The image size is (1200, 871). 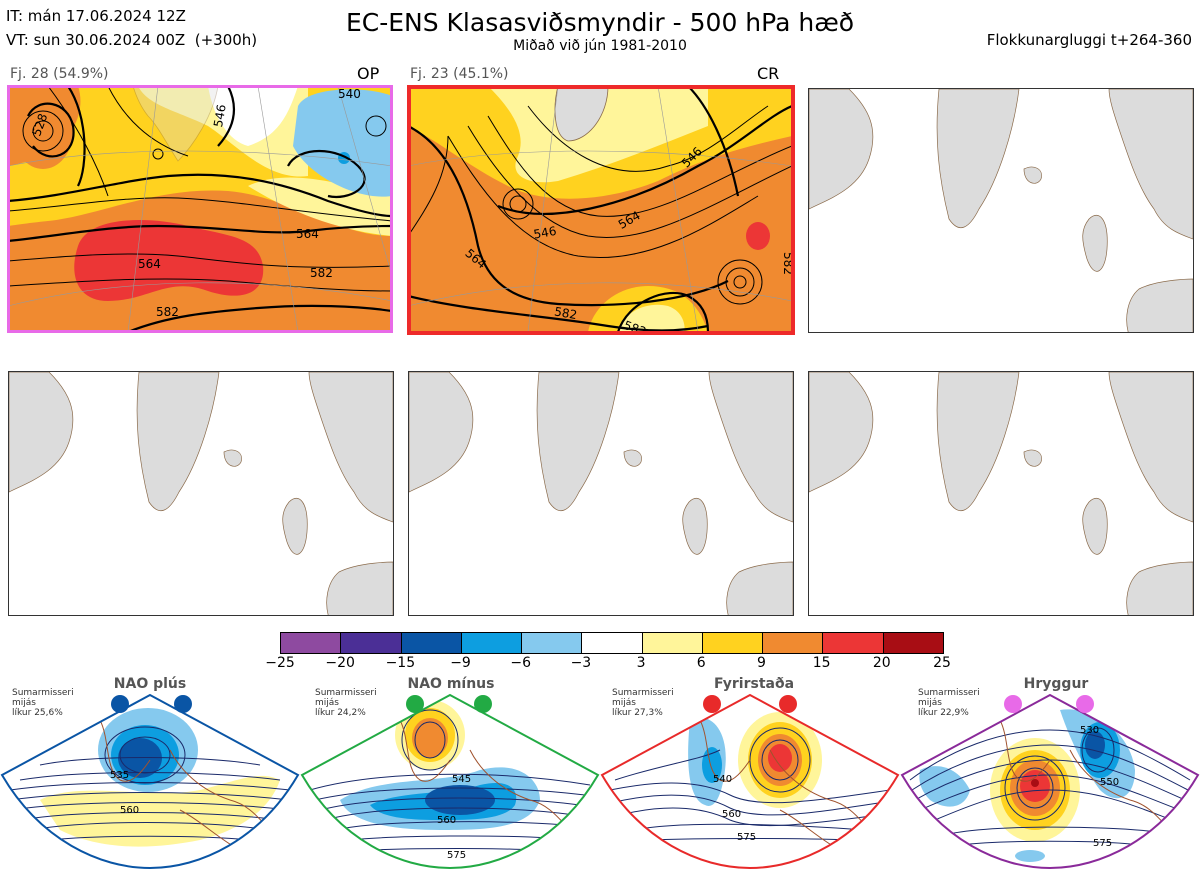 I want to click on classification-window: Flokkunargluggi t+264-360, so click(x=1089, y=40).